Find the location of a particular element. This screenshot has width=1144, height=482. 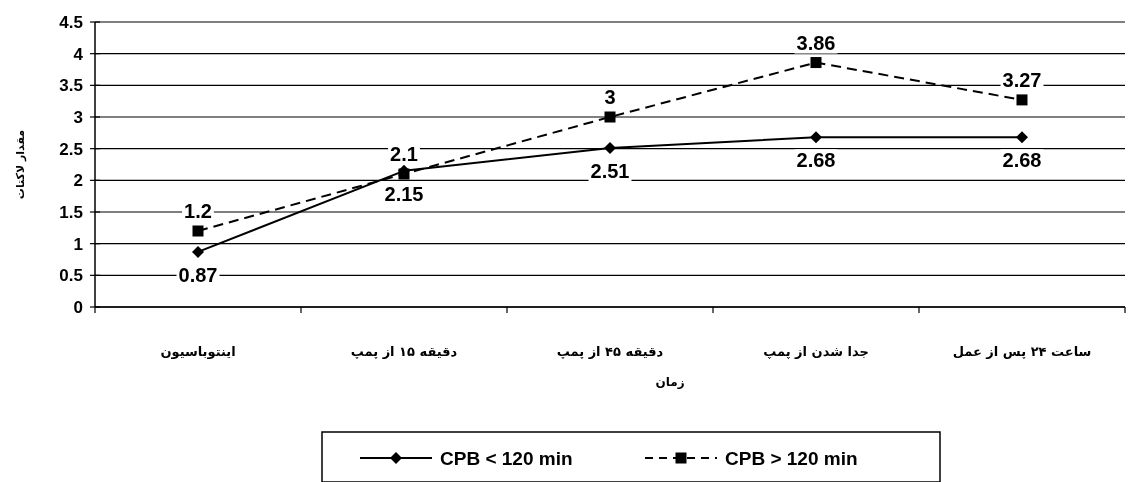

data-label: 3.27 is located at coordinates (1022, 79).